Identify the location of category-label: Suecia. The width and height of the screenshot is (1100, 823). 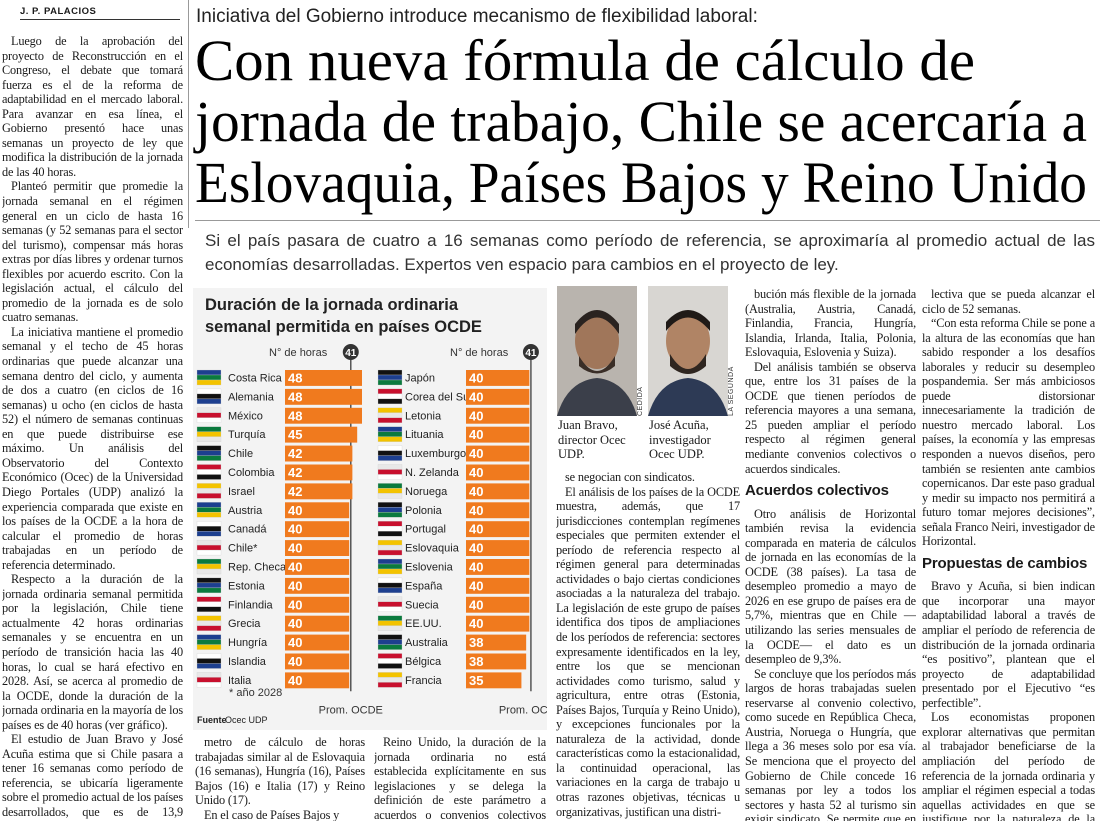
(422, 605).